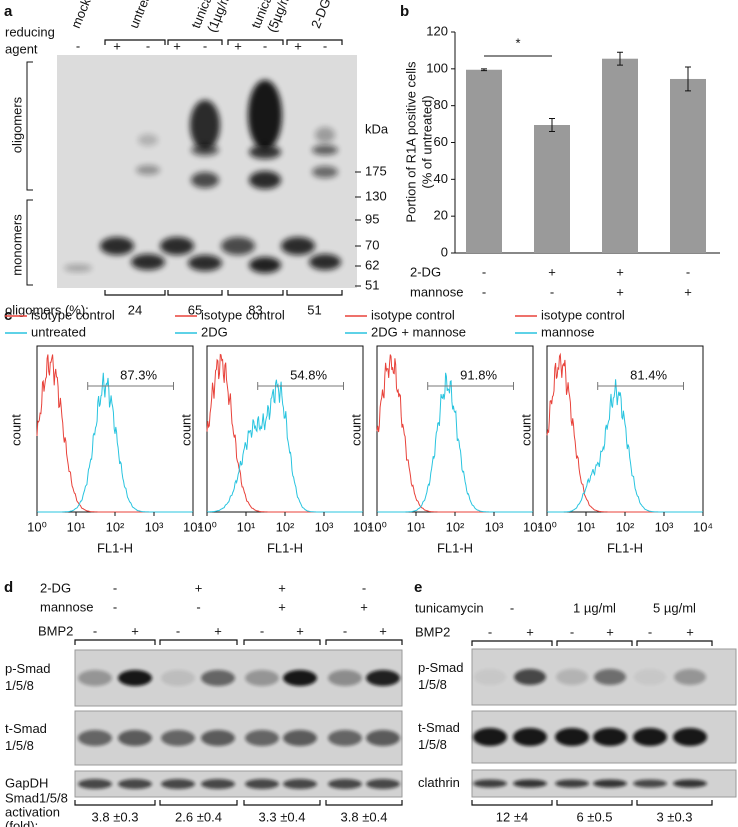 The image size is (738, 827). Describe the element at coordinates (441, 667) in the screenshot. I see `row-label: p-Smad` at that location.